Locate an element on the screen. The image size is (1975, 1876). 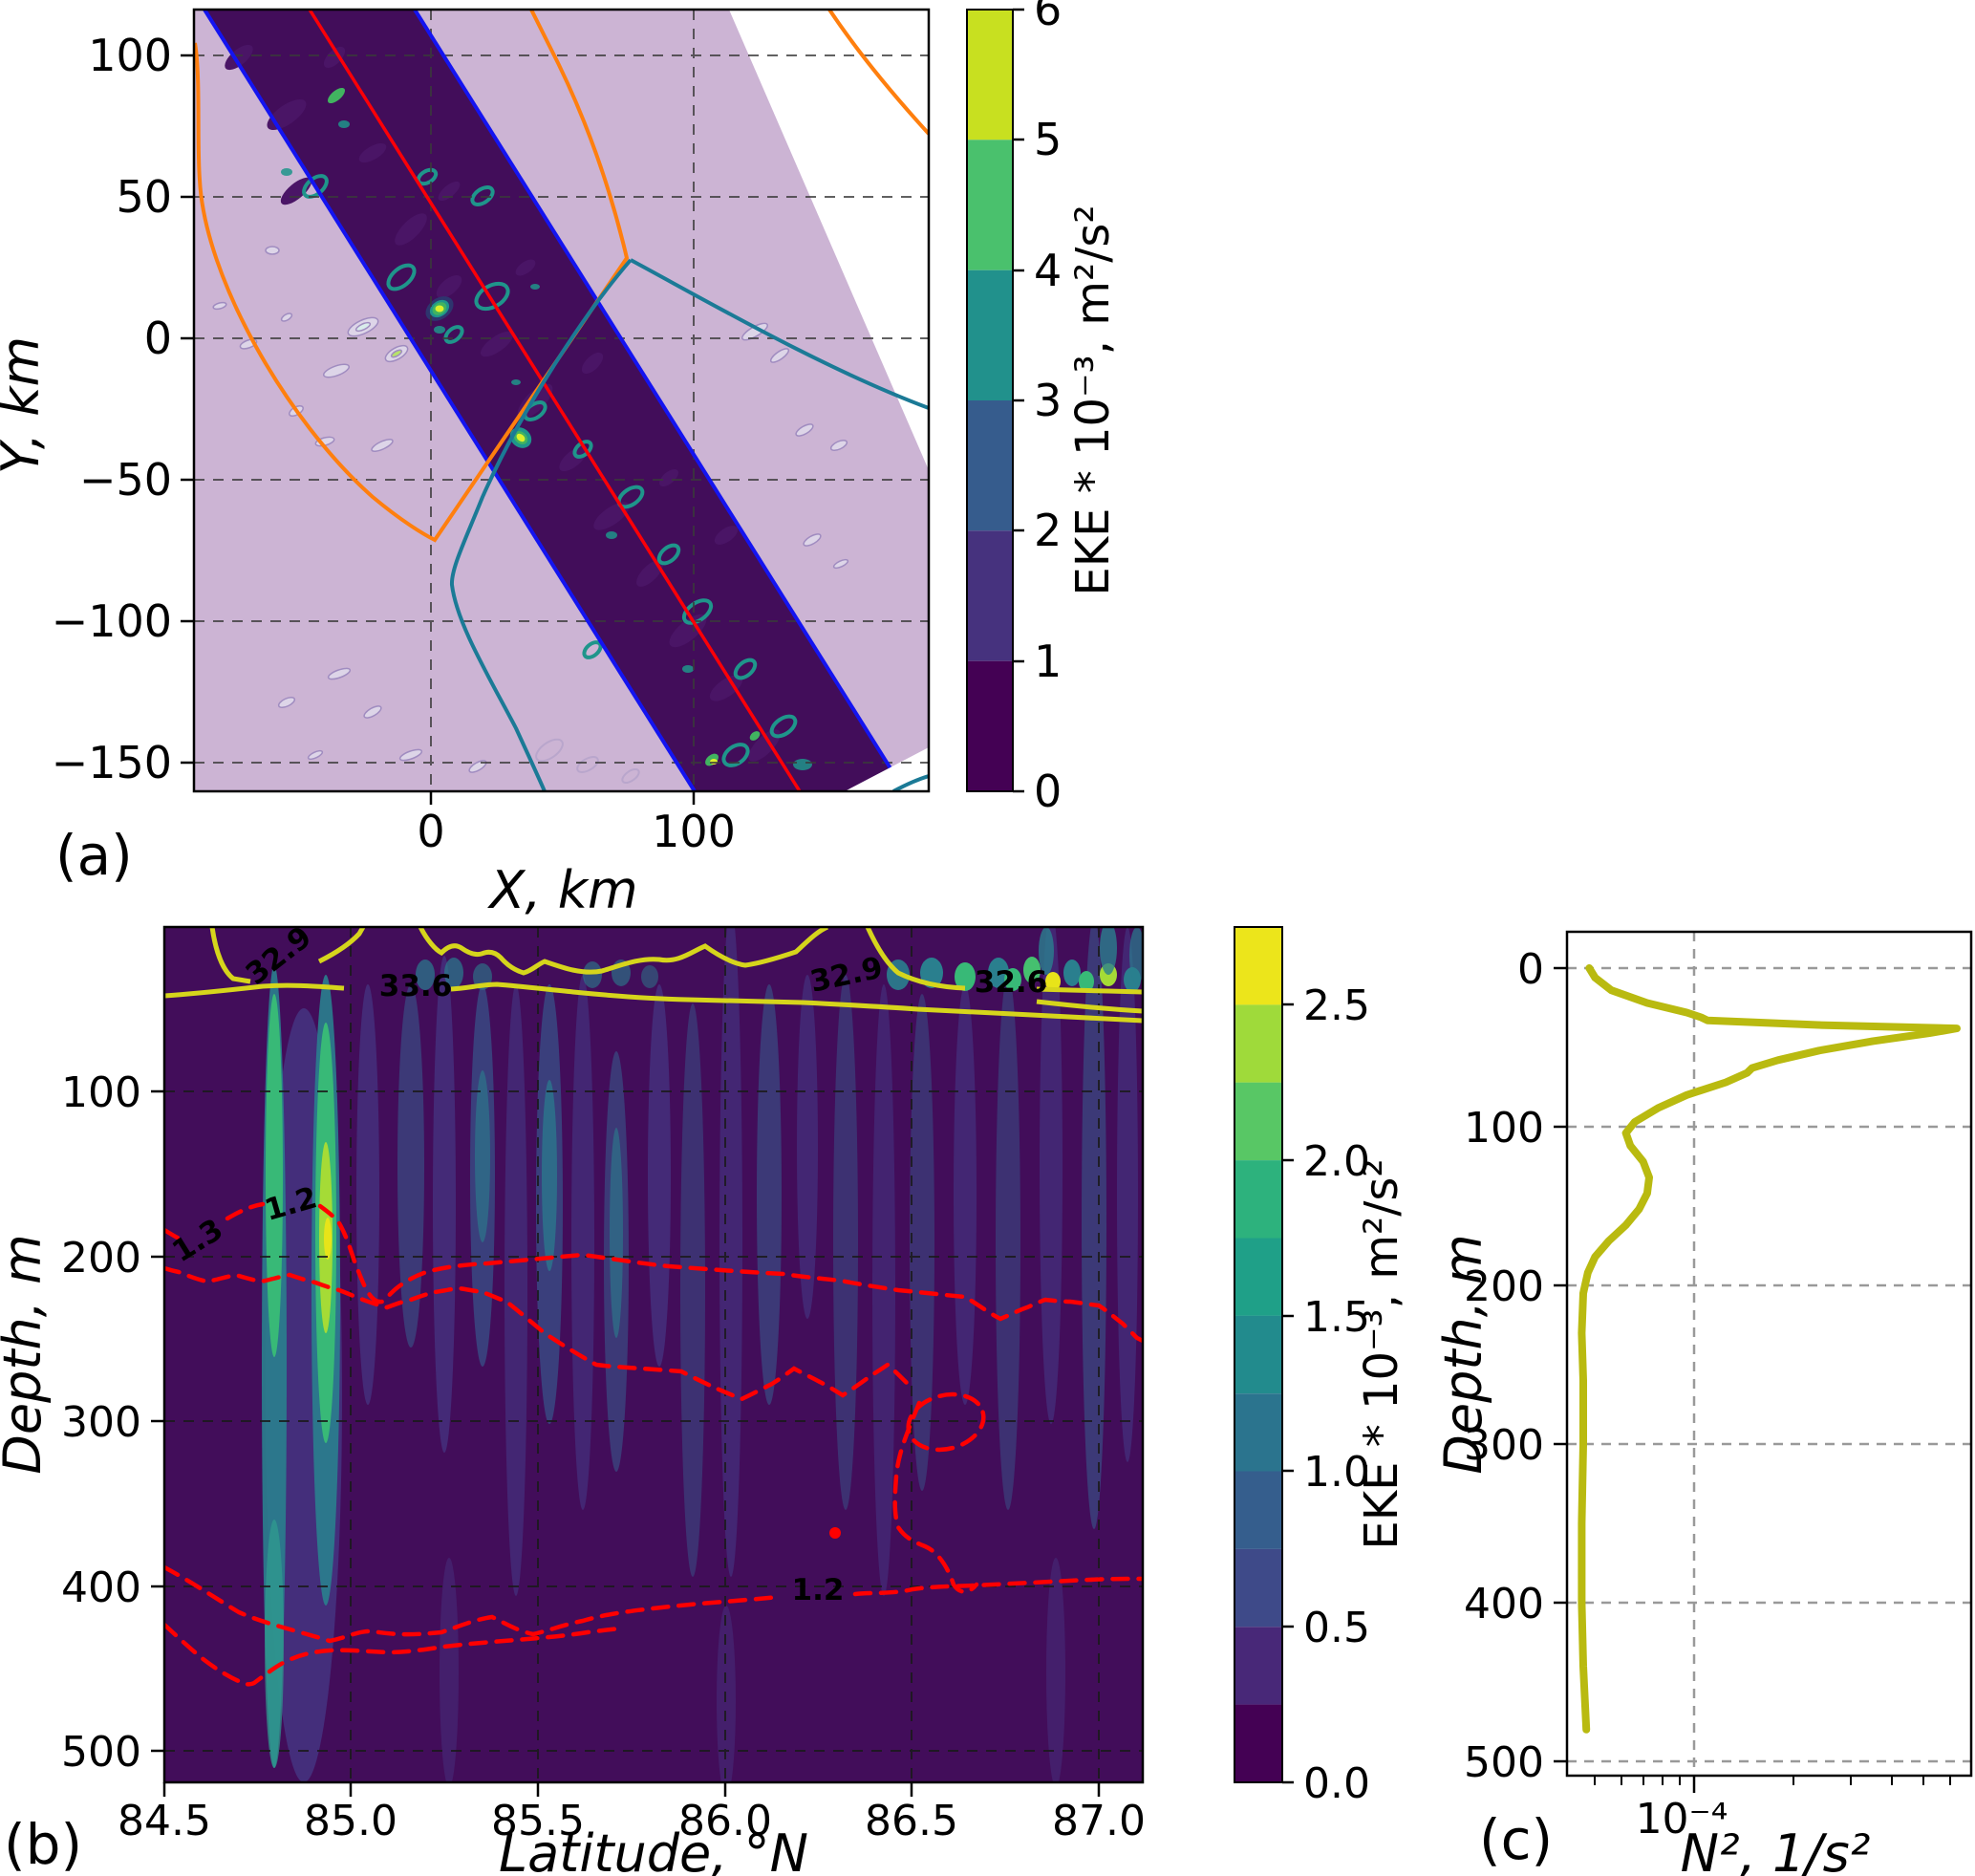
panel-b-ytick-500: 500 is located at coordinates (101, 1752).